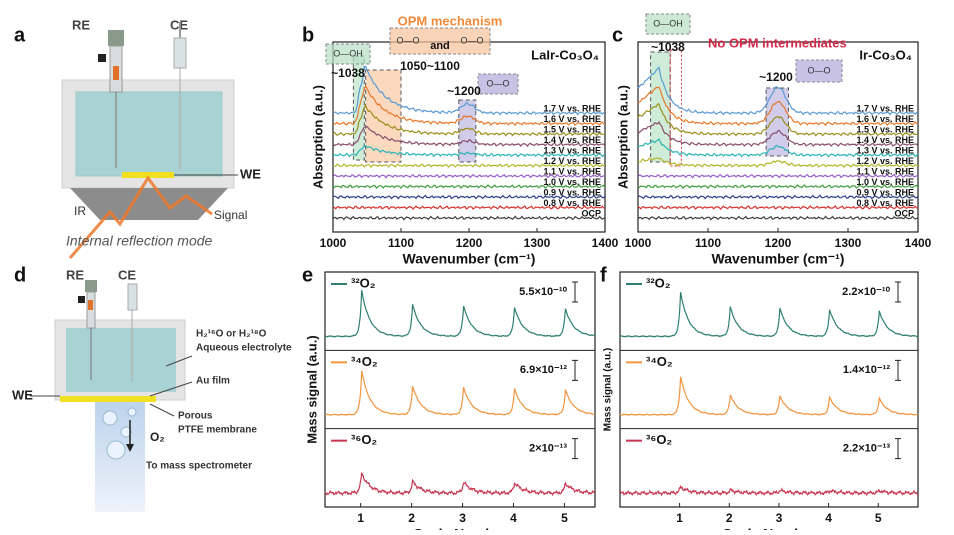 This screenshot has width=954, height=535. I want to click on panel-label: e, so click(307, 275).